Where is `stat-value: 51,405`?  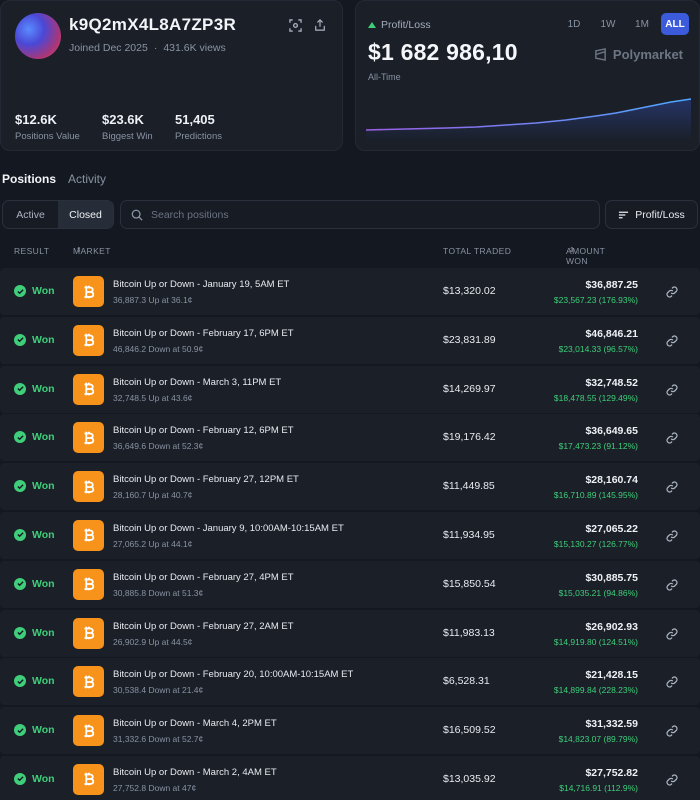 stat-value: 51,405 is located at coordinates (195, 119).